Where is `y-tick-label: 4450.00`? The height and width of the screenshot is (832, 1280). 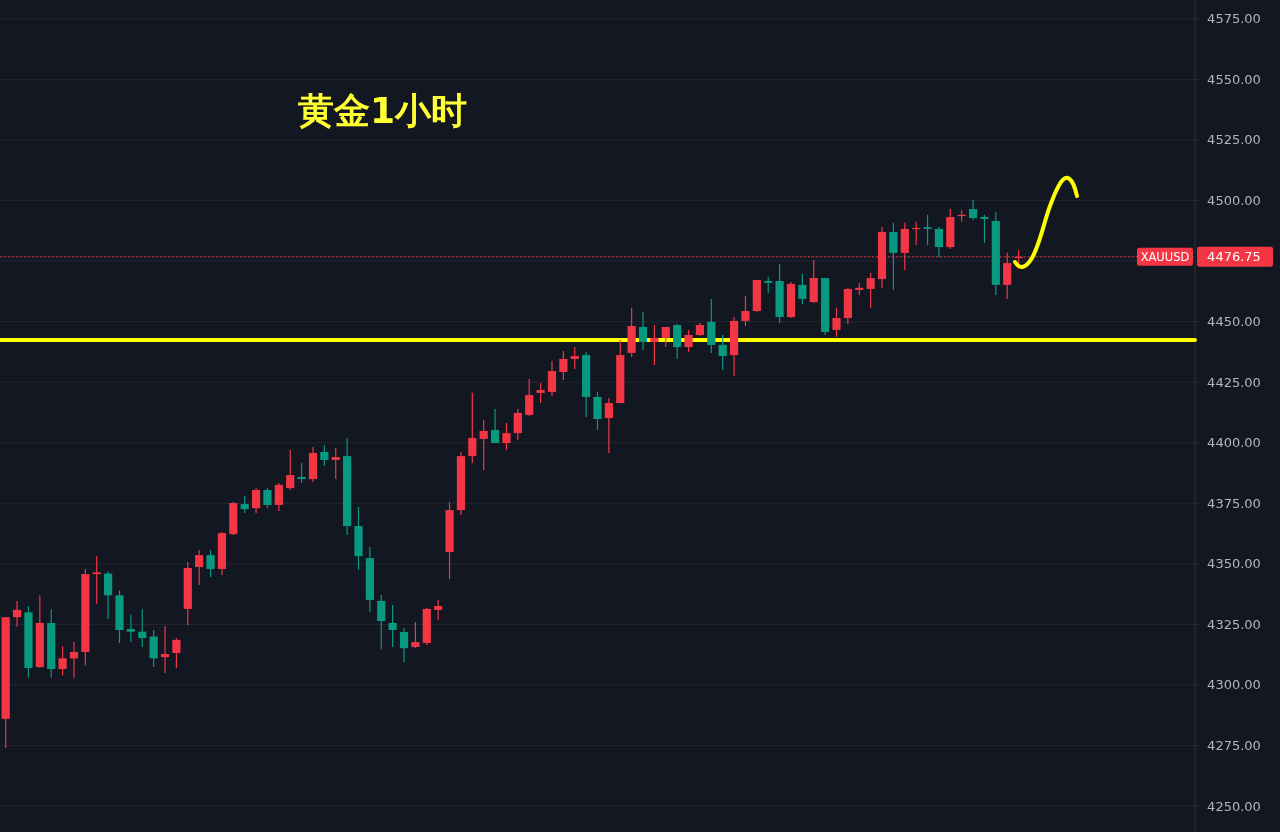 y-tick-label: 4450.00 is located at coordinates (1234, 322).